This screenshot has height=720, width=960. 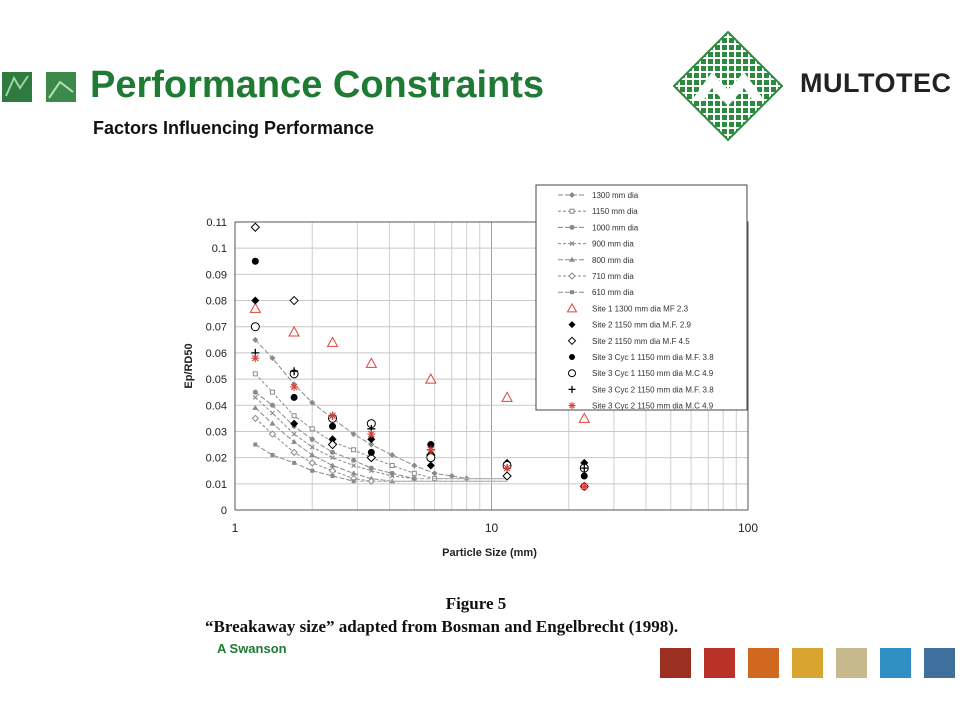 I want to click on legend-label: Site 3 Cyc 1 1150 mm dia M.F. 3.8, so click(x=653, y=357).